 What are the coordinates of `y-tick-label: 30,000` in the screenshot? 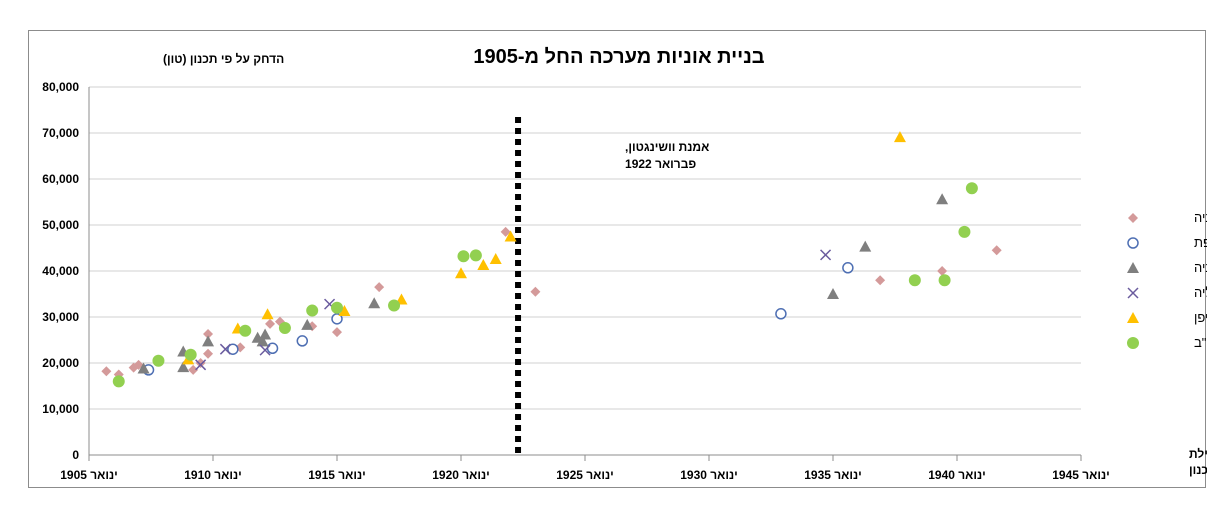 It's located at (60, 317).